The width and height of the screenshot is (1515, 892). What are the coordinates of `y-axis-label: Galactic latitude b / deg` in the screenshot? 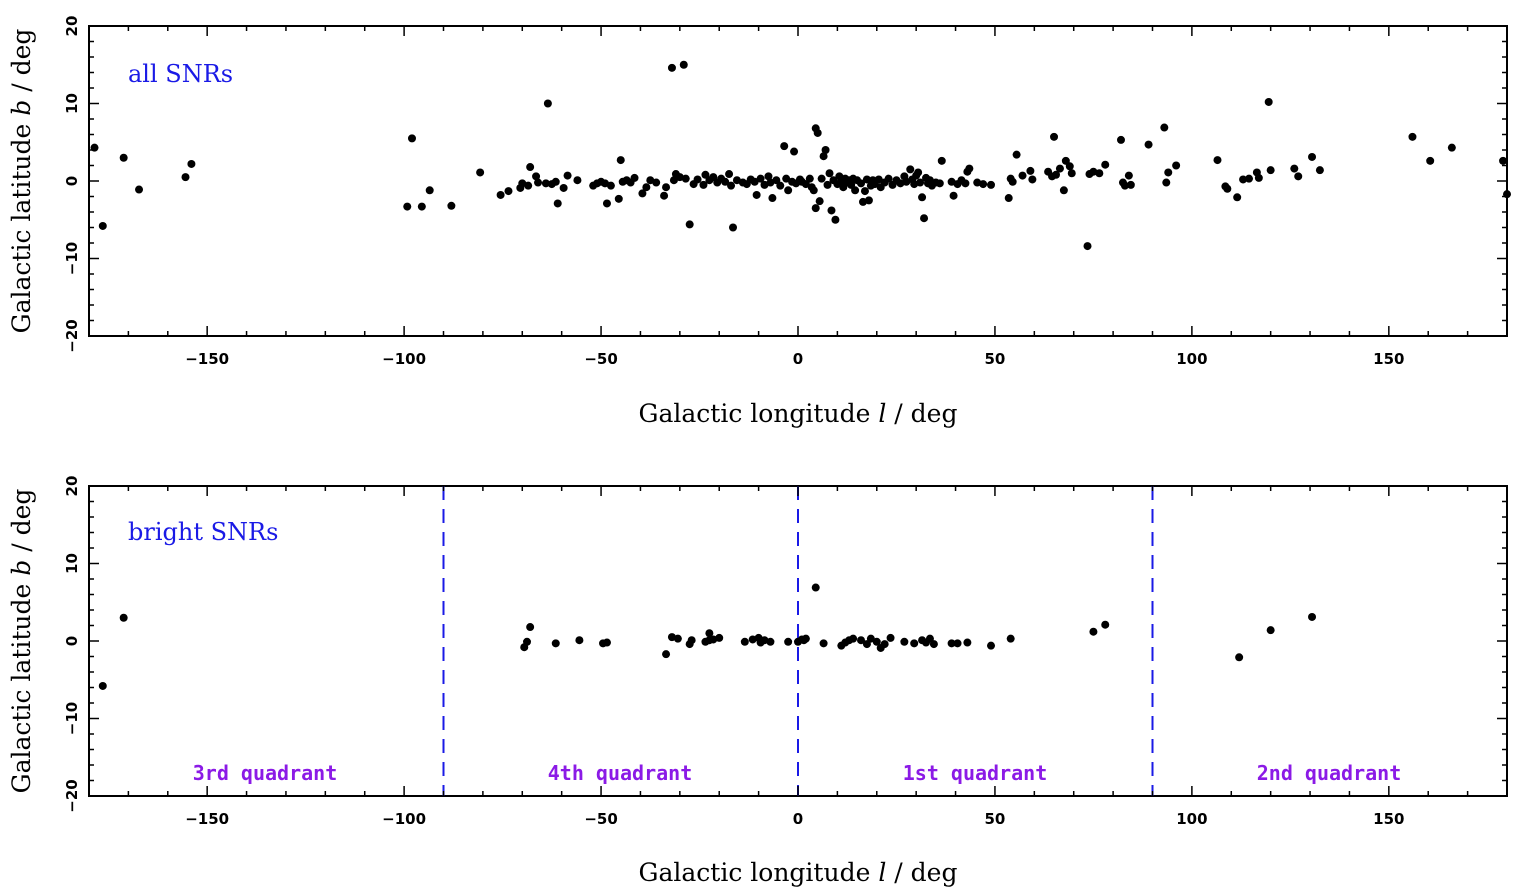 It's located at (21, 641).